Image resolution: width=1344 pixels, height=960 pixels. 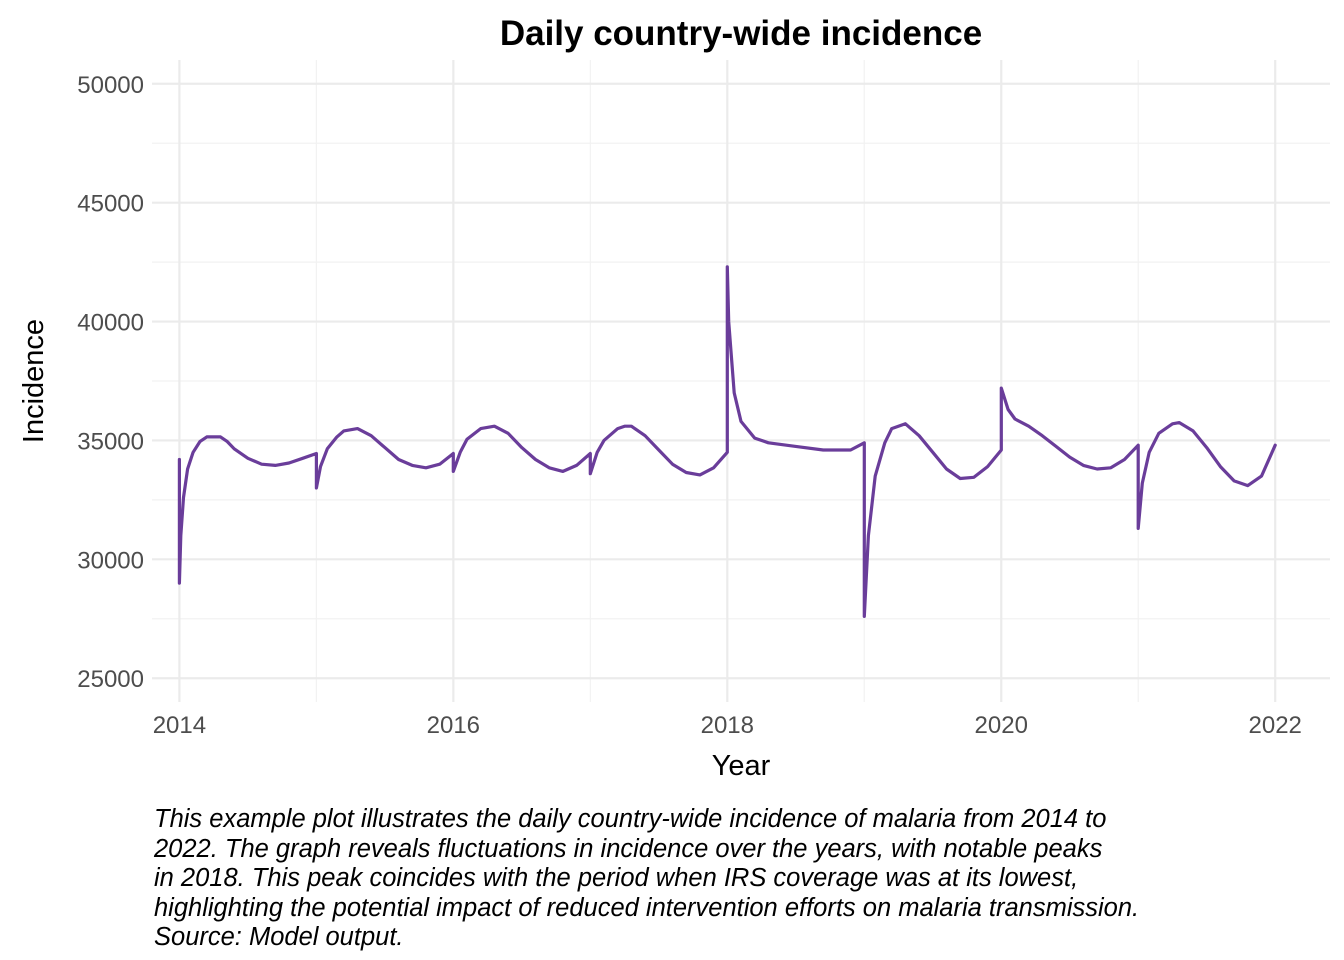 What do you see at coordinates (110, 560) in the screenshot?
I see `y-tick-label: 30000` at bounding box center [110, 560].